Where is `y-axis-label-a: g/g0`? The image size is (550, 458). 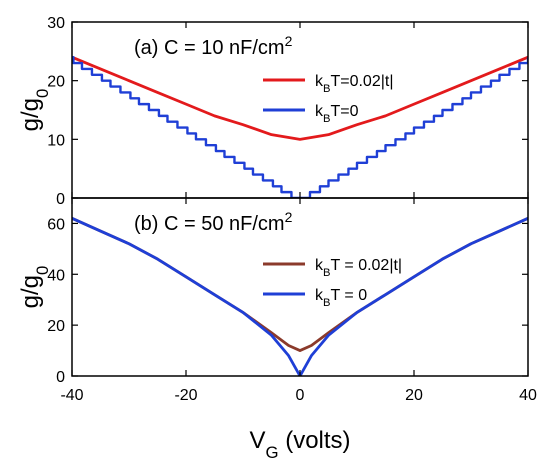
y-axis-label-a: g/g0 is located at coordinates (34, 110).